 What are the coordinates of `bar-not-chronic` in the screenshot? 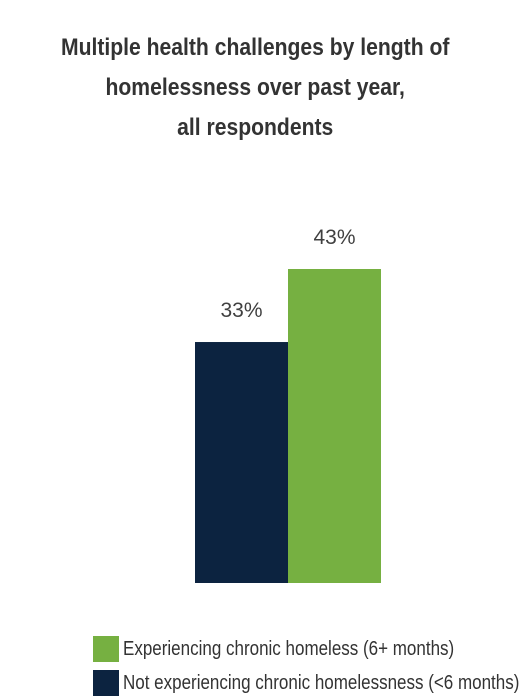 It's located at (241, 462).